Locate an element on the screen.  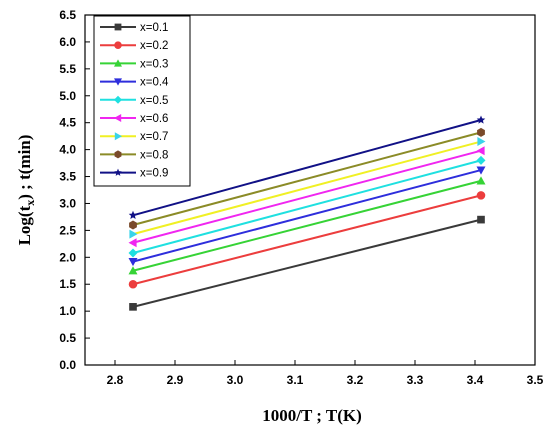
legend-label: x=0.2 is located at coordinates (154, 46).